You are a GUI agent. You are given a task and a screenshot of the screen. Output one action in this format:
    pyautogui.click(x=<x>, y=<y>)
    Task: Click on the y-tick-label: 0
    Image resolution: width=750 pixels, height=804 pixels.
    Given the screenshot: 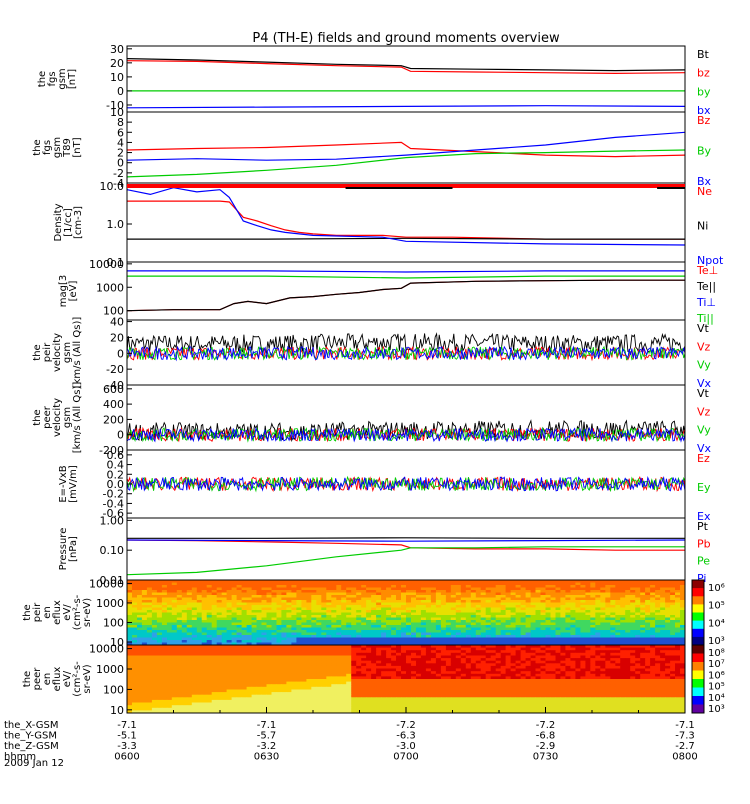 What is the action you would take?
    pyautogui.click(x=120, y=435)
    